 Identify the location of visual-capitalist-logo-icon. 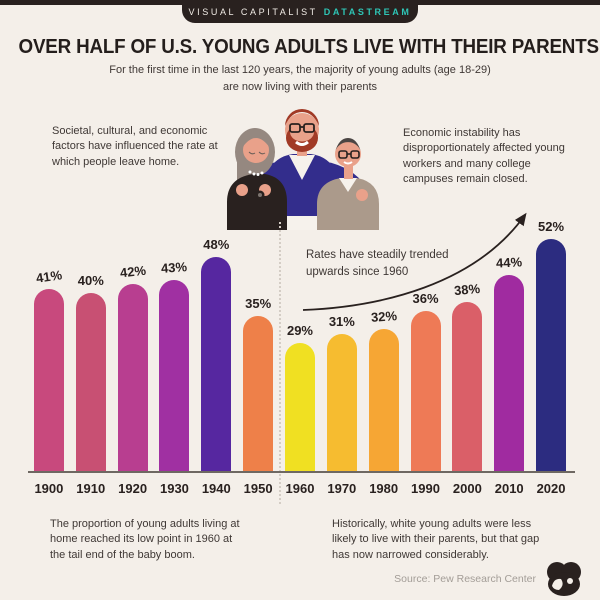
(564, 579).